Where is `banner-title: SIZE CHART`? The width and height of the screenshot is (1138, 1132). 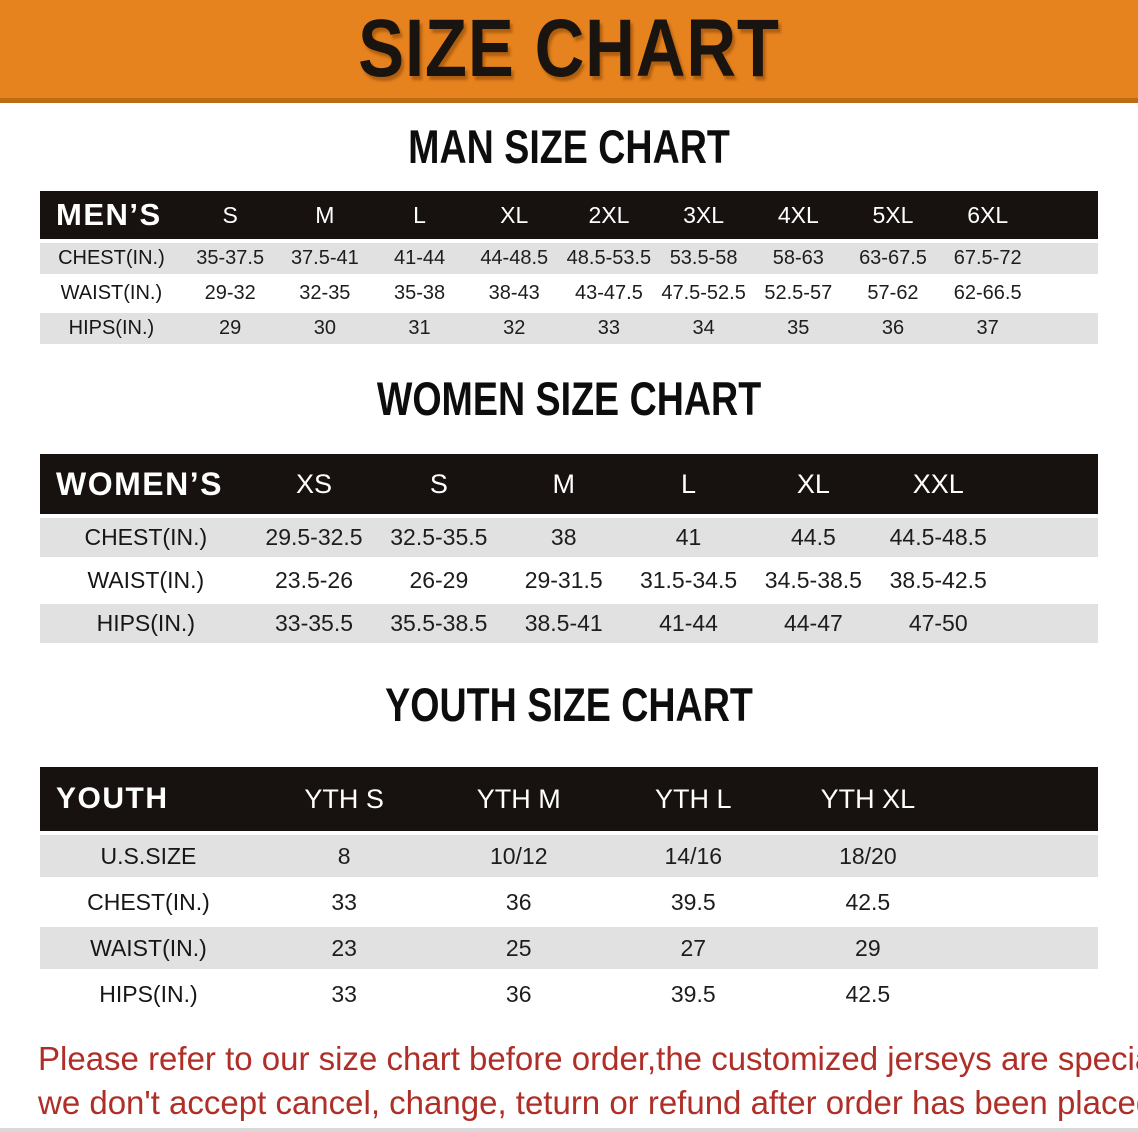
banner-title: SIZE CHART is located at coordinates (569, 48).